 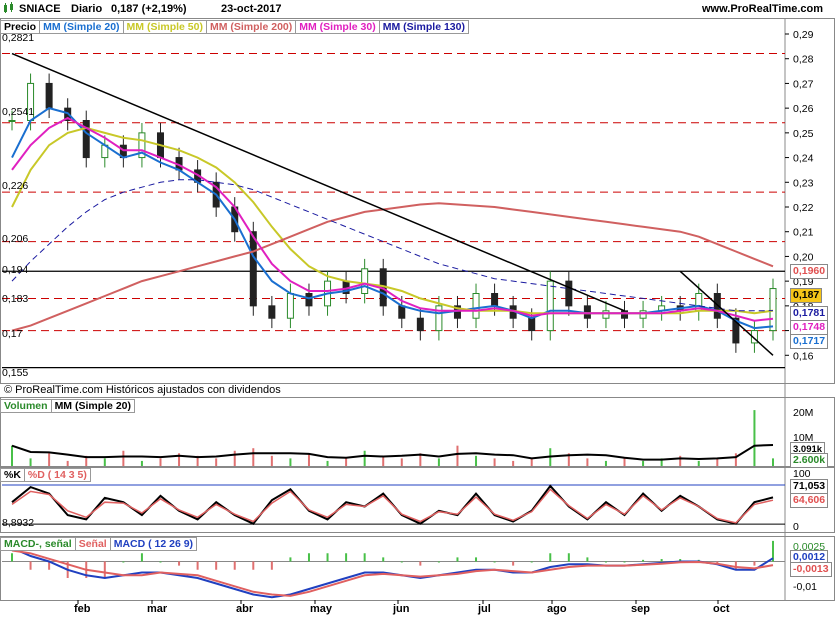 What do you see at coordinates (18, 523) in the screenshot?
I see `stoch-level-label: 8,8932` at bounding box center [18, 523].